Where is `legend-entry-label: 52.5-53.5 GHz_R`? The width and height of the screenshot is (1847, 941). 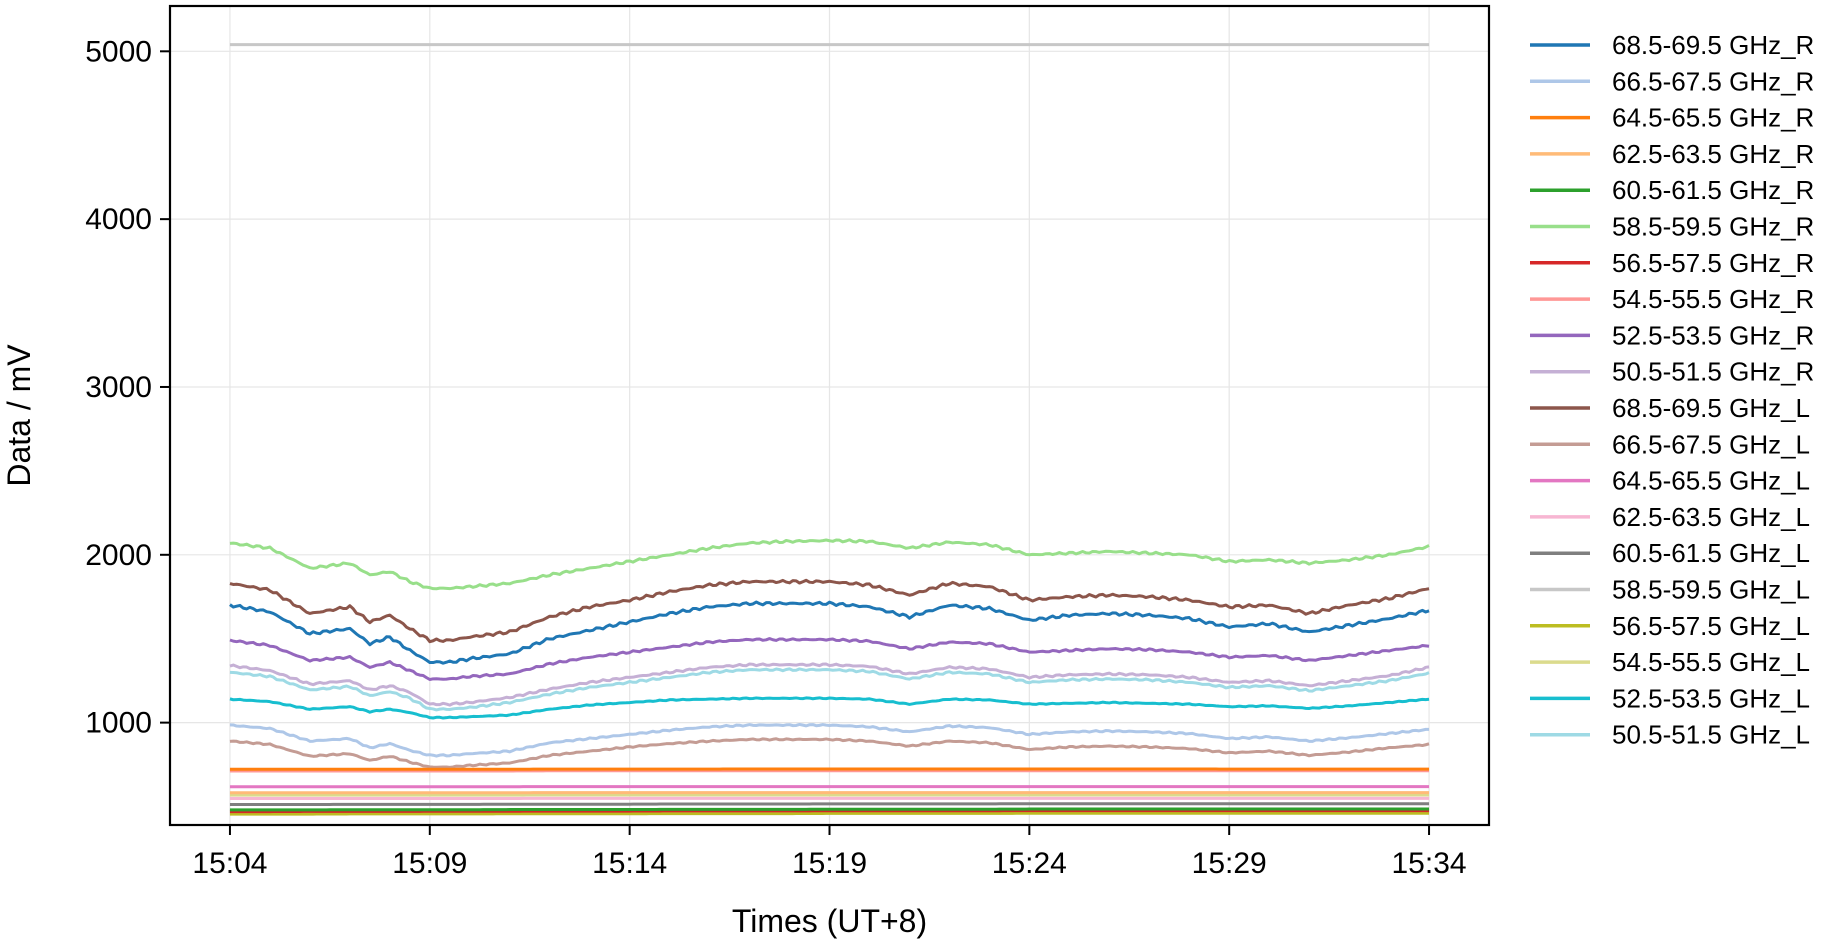 legend-entry-label: 52.5-53.5 GHz_R is located at coordinates (1713, 335).